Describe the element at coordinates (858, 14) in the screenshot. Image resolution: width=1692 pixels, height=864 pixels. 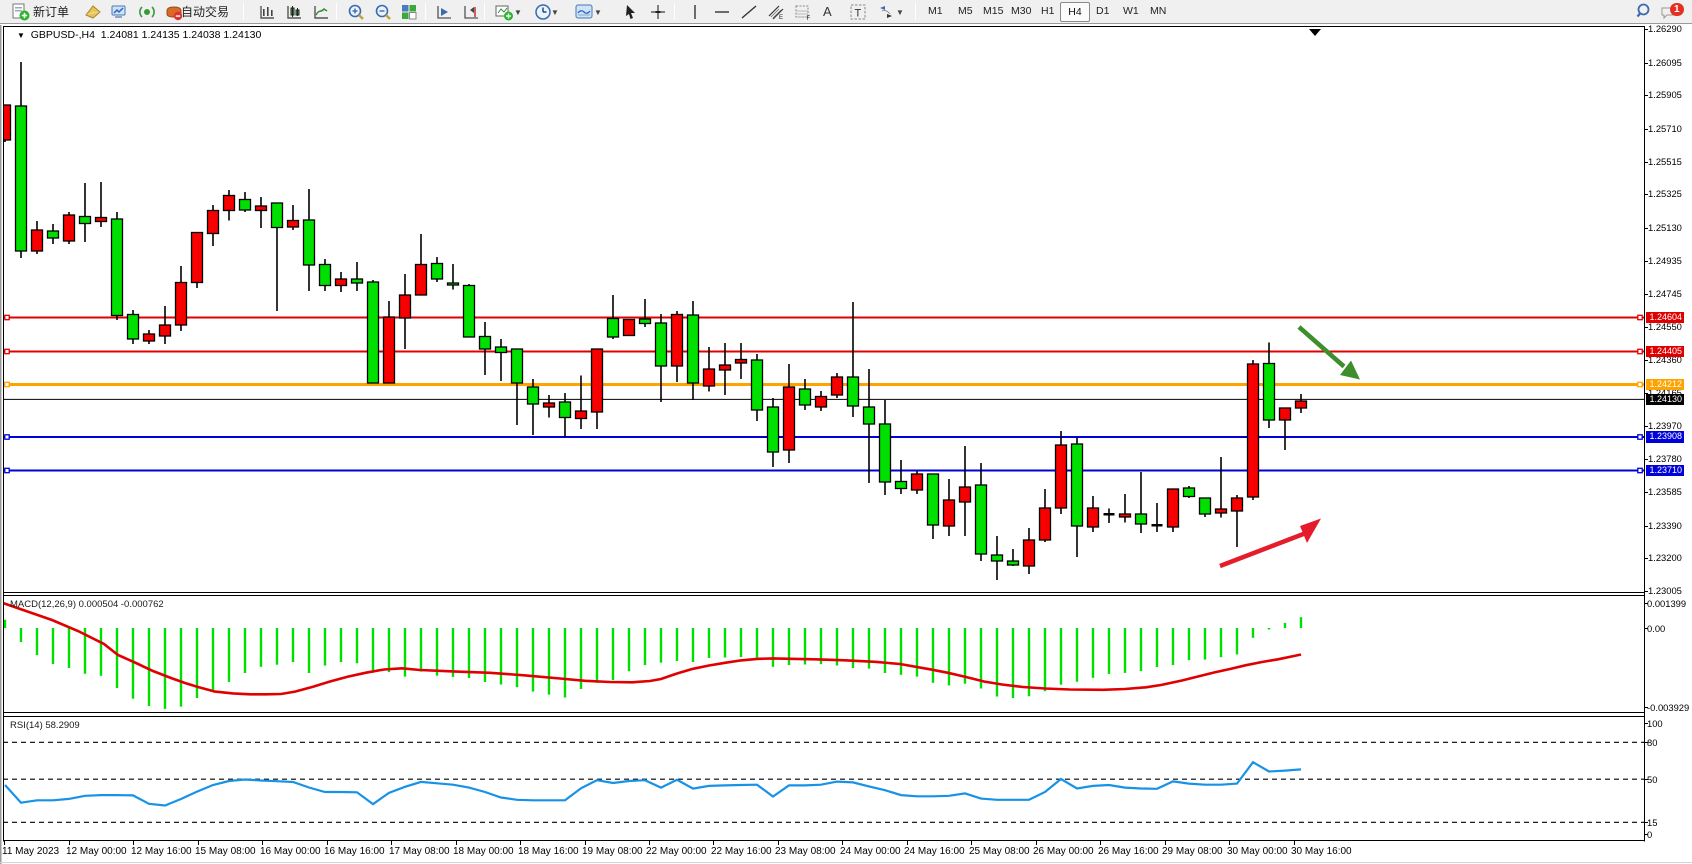
I see `svg-text: T` at that location.